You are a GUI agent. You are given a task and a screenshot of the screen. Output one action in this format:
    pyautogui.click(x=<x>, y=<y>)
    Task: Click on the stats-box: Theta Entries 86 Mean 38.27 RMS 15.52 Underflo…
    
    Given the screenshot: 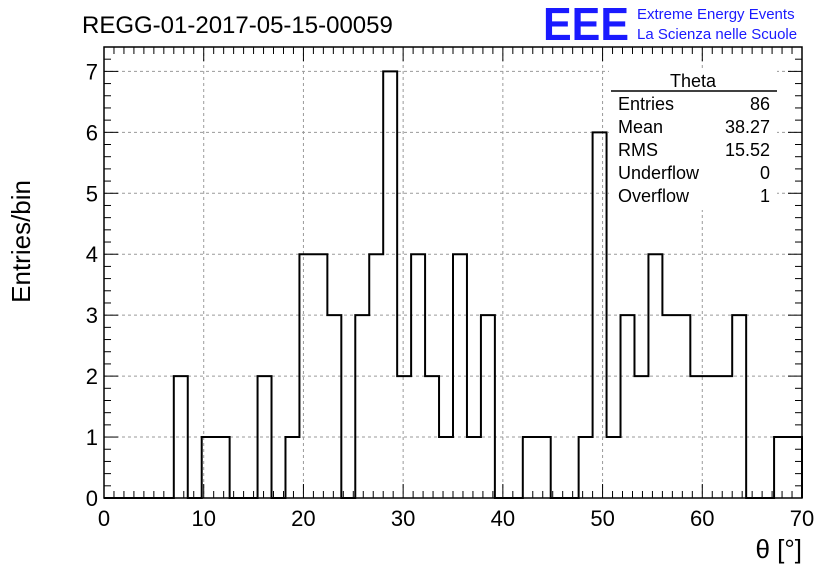 What is the action you would take?
    pyautogui.click(x=693, y=140)
    